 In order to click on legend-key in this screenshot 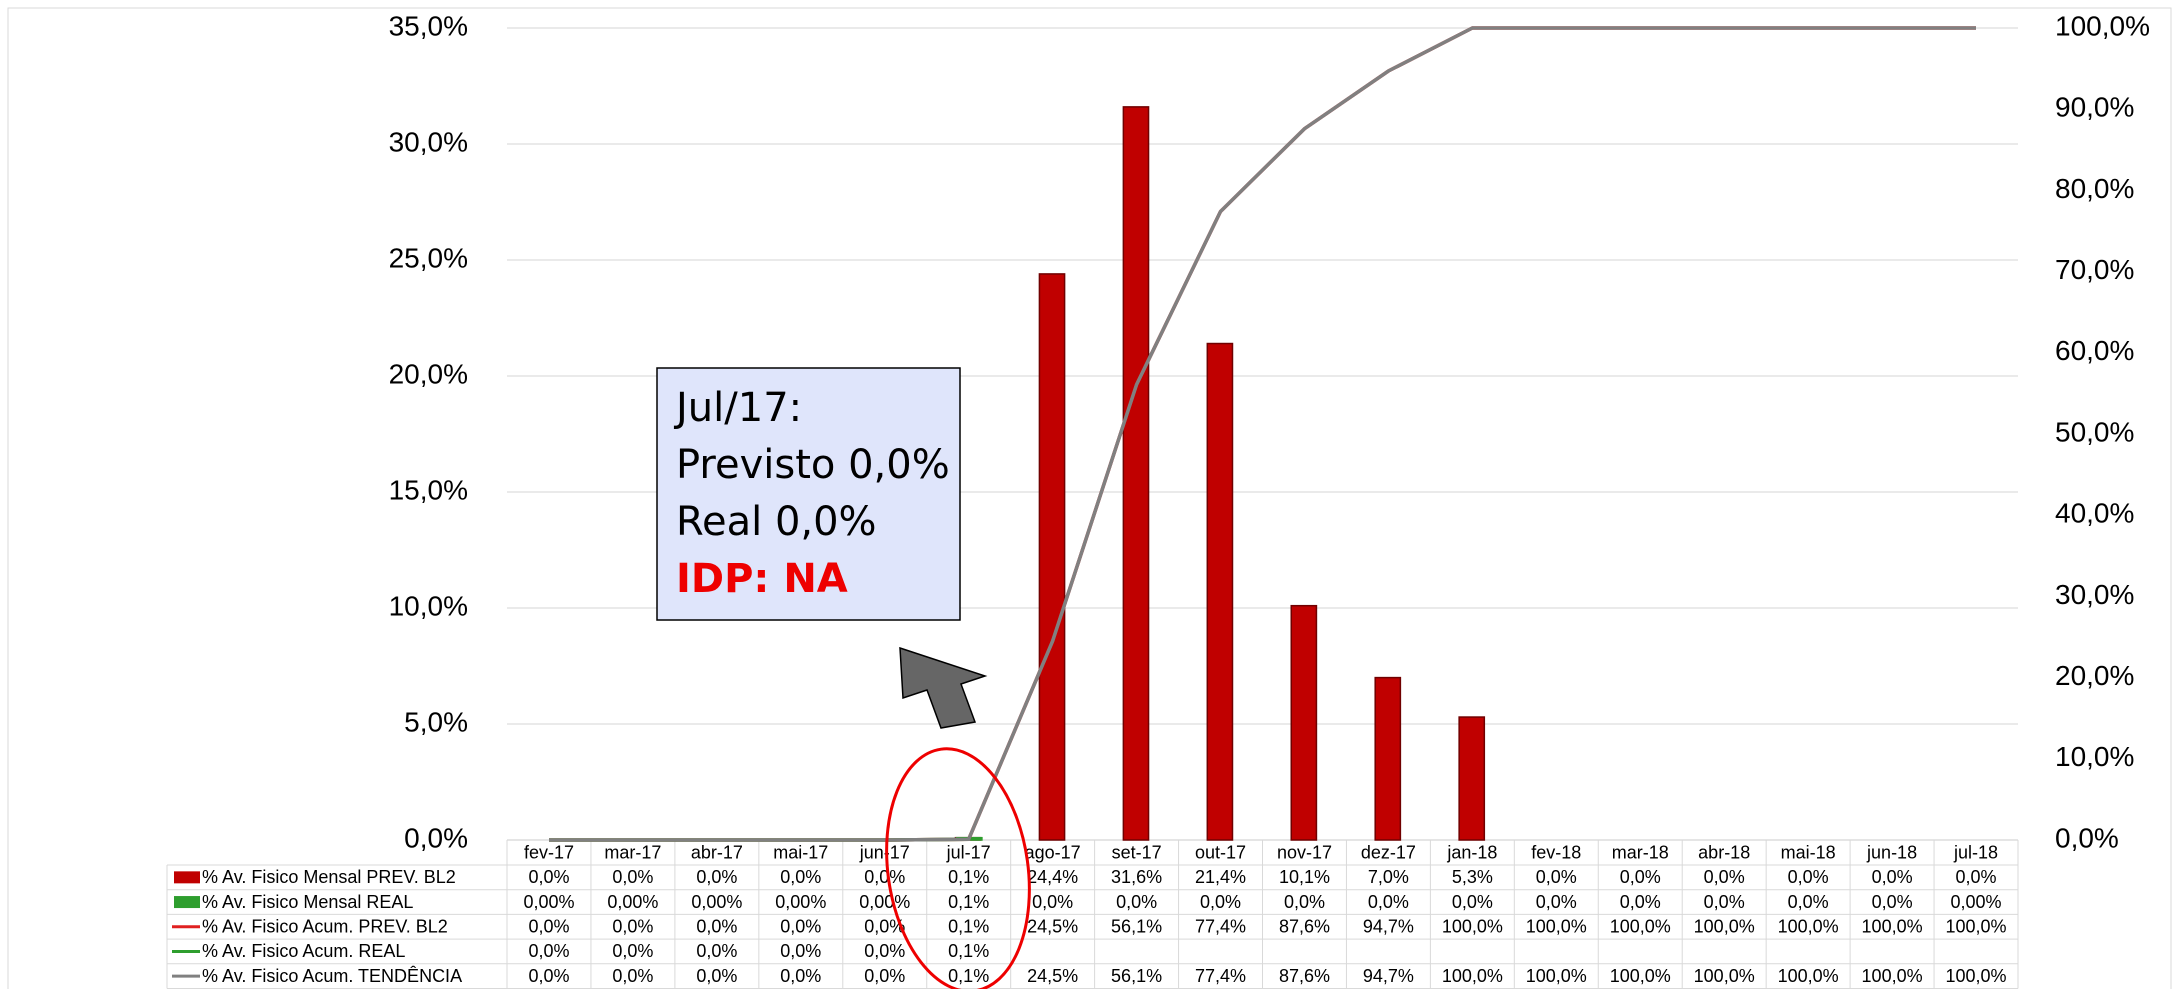, I will do `click(187, 877)`.